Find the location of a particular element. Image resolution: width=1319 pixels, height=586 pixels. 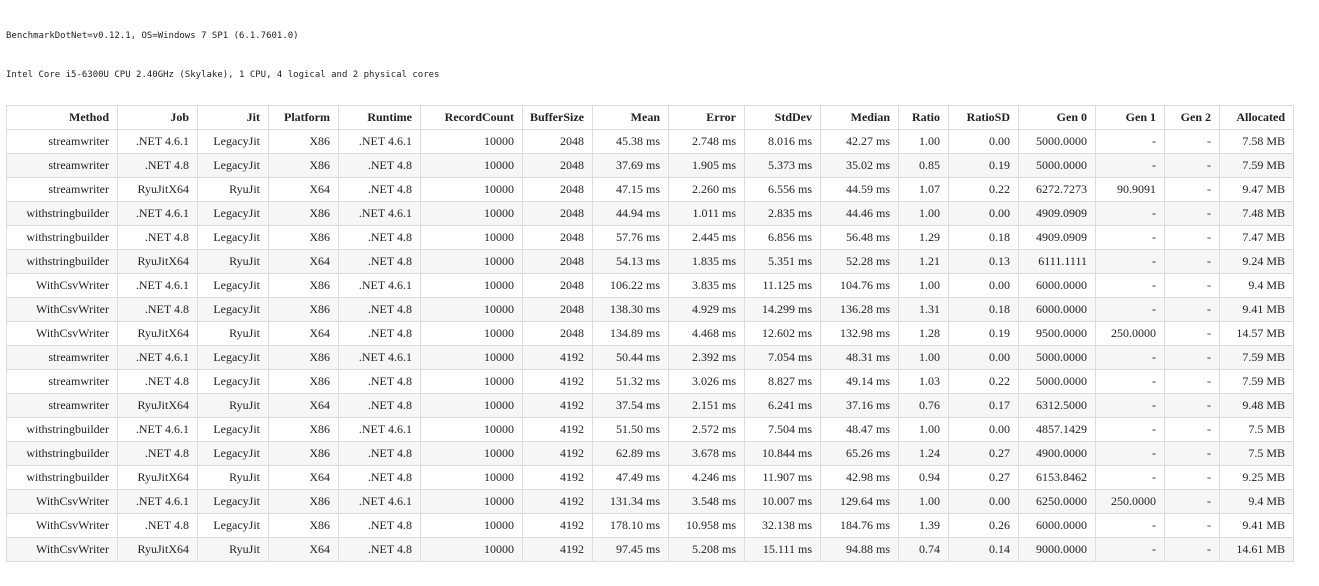

cell-stddev: 7.054 ms is located at coordinates (782, 357).